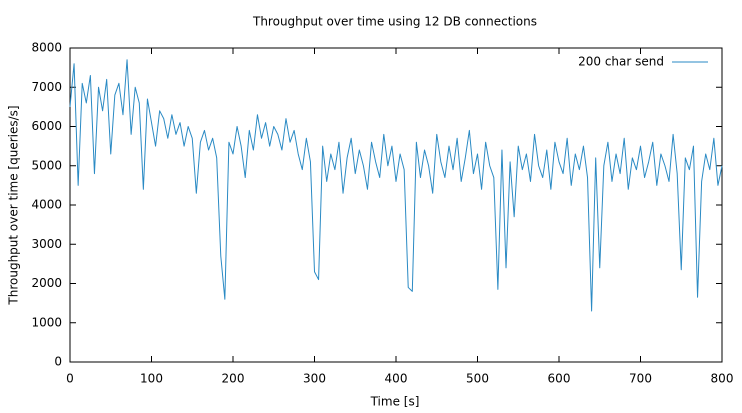 The height and width of the screenshot is (413, 742). Describe the element at coordinates (58, 362) in the screenshot. I see `y-tick-label: 0` at that location.